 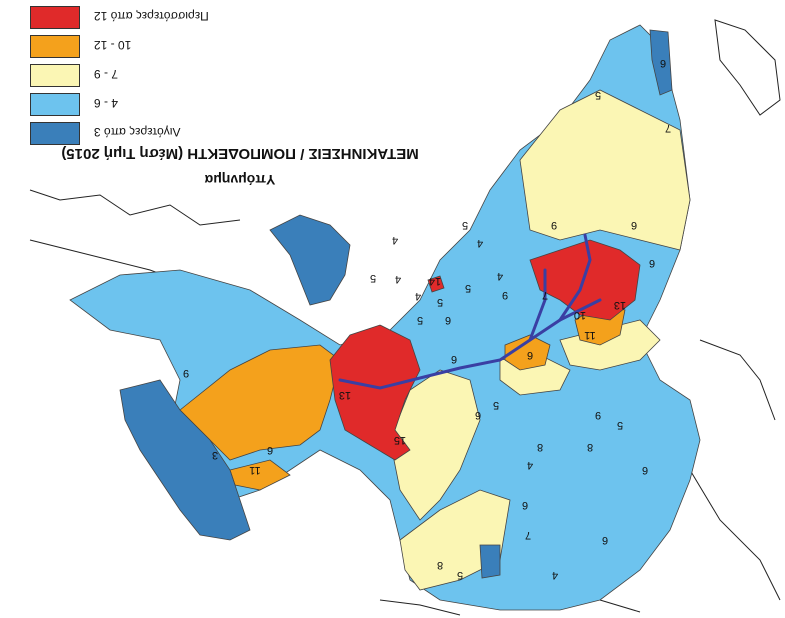 I want to click on region-red-small, so click(x=436, y=284).